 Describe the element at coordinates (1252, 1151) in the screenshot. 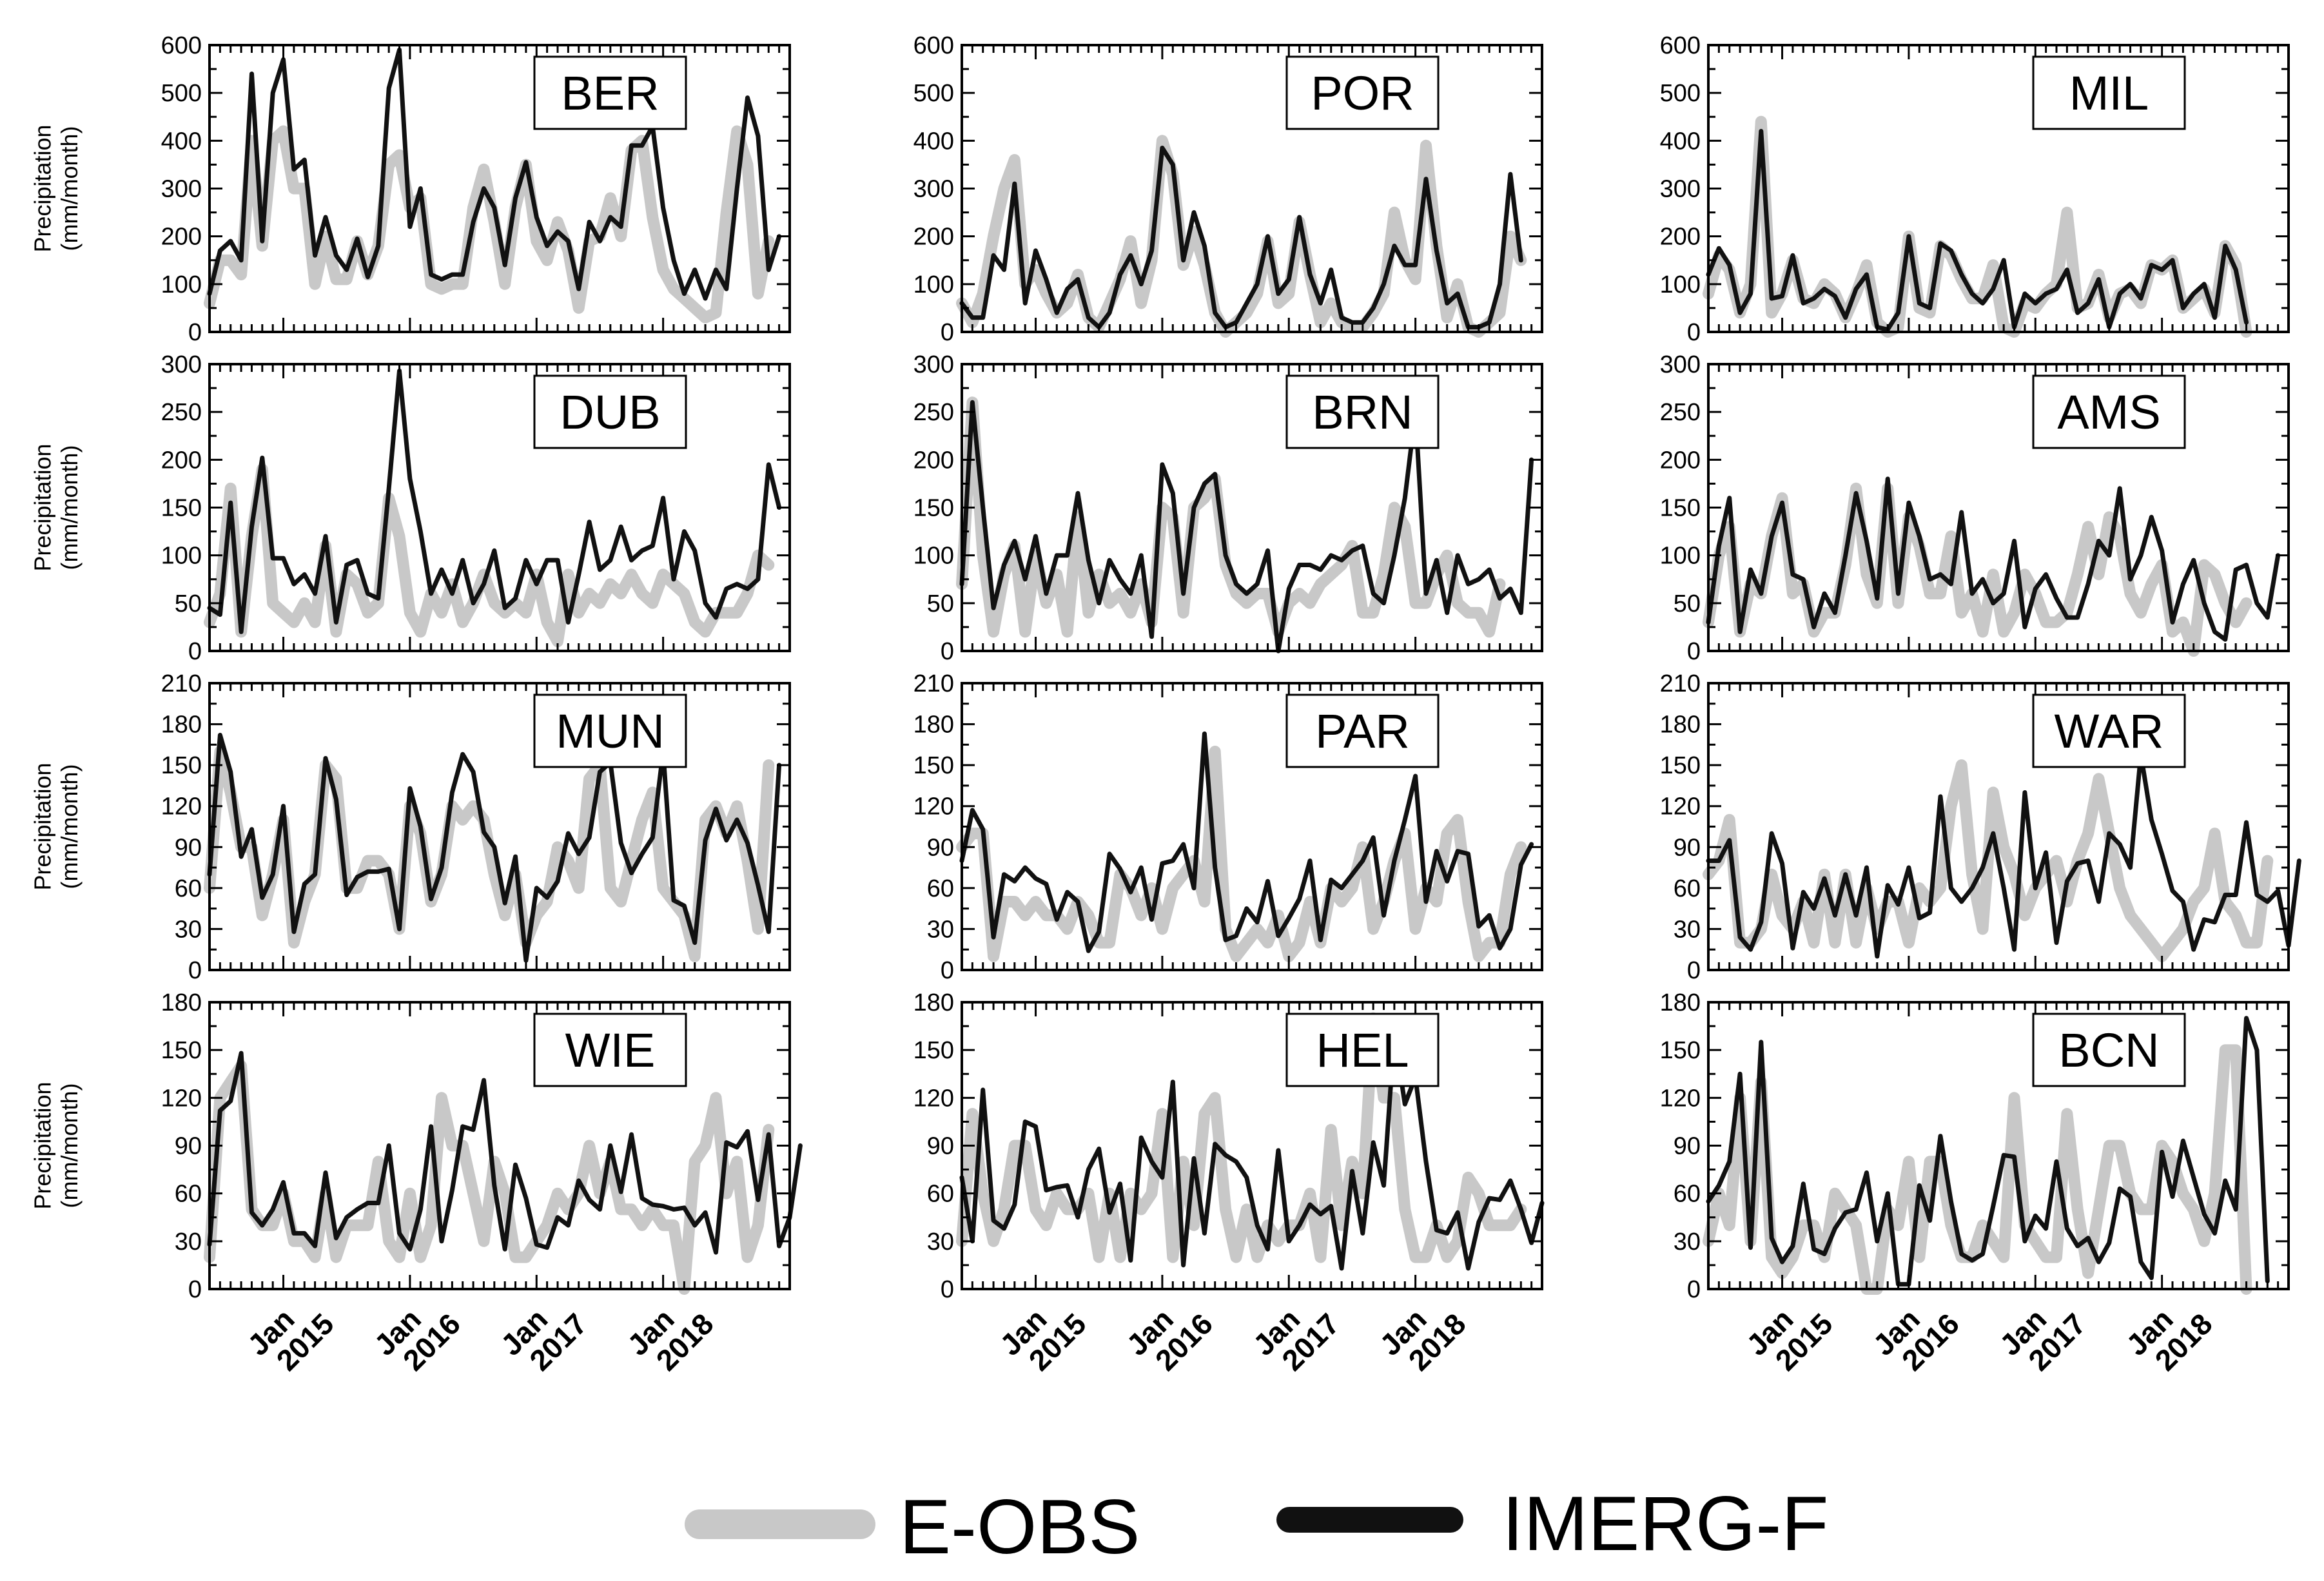

I see `series-imerg-f-hel` at that location.